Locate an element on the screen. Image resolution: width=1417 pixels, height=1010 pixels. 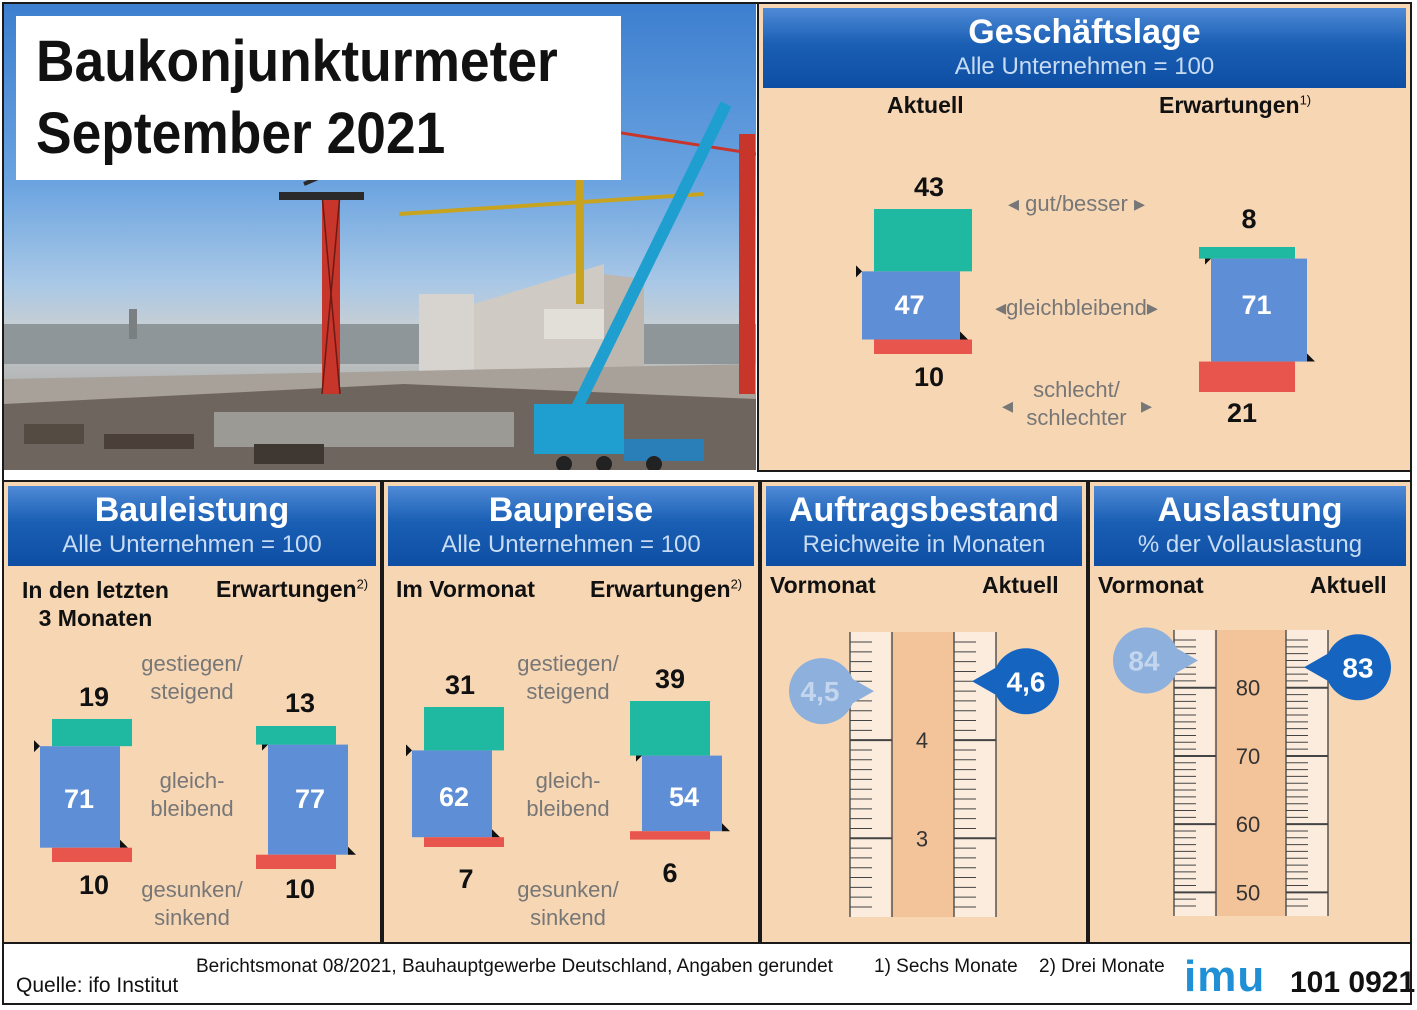
al-curr-value: 83 is located at coordinates (1357, 667).